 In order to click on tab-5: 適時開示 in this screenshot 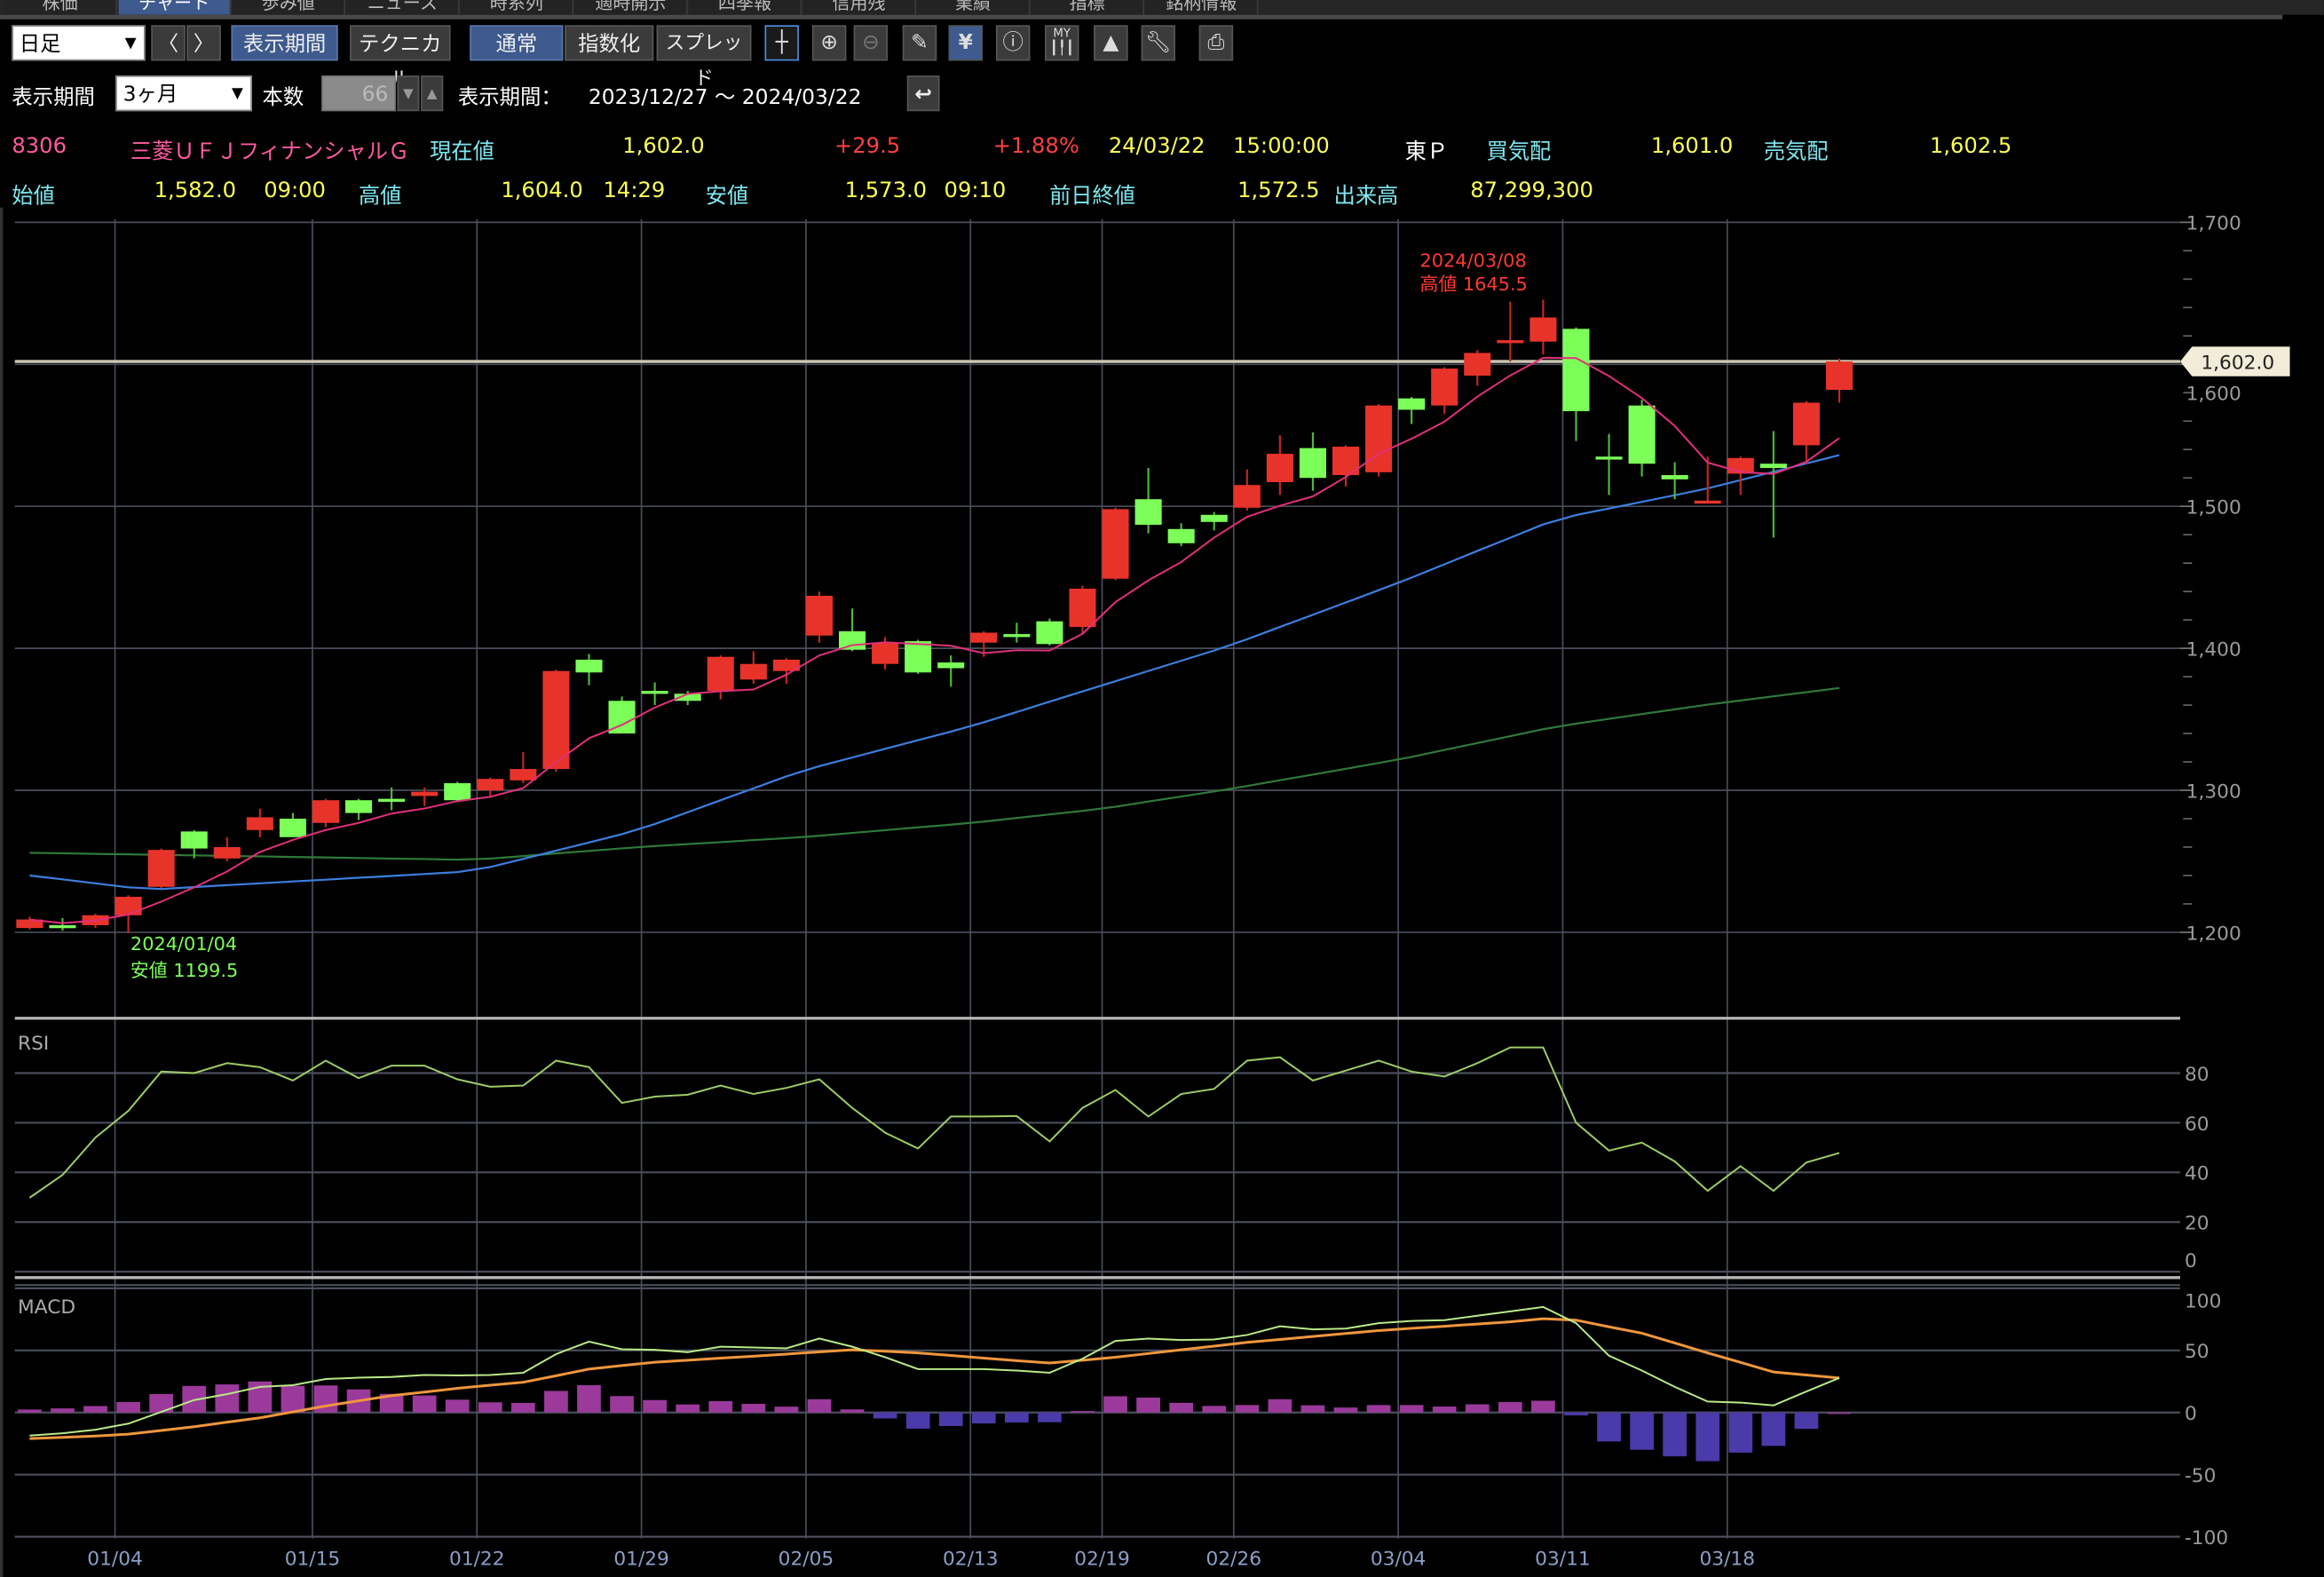, I will do `click(631, 7)`.